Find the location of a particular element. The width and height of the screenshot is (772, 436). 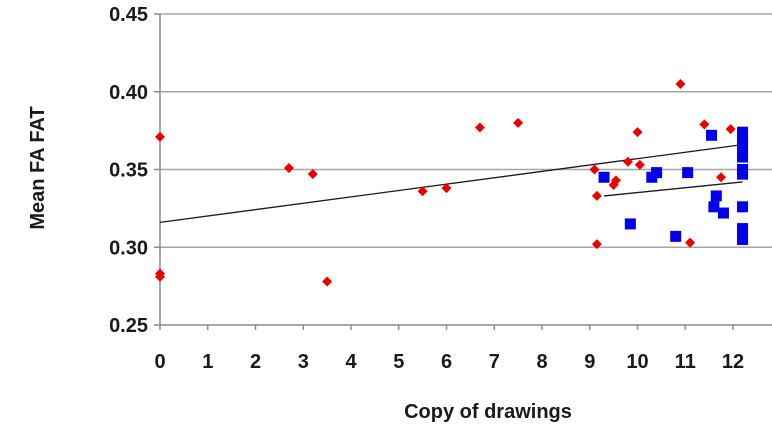

x-tick-label: 10 is located at coordinates (637, 362).